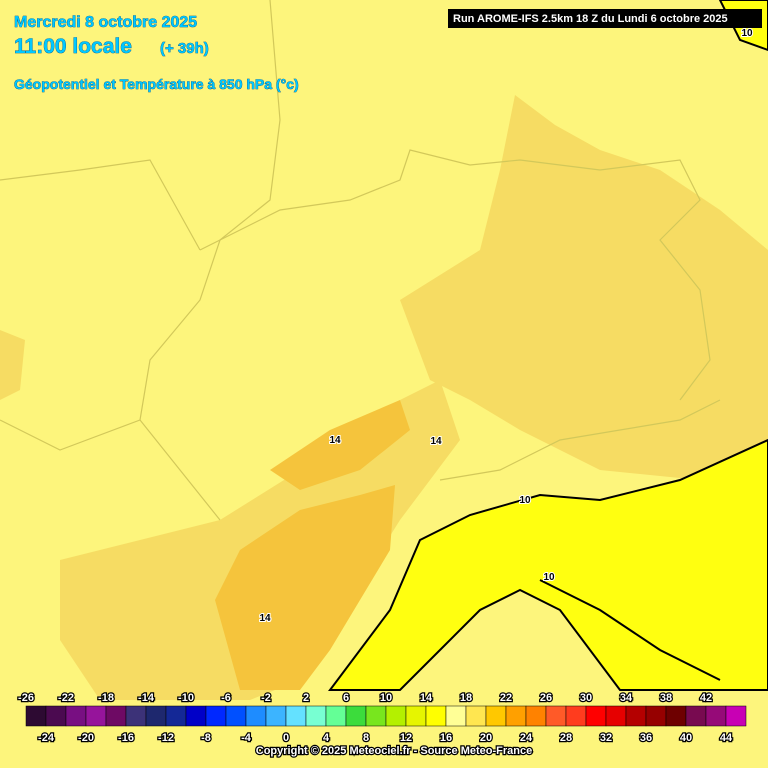 This screenshot has width=768, height=773. What do you see at coordinates (186, 698) in the screenshot?
I see `scale-label: -10` at bounding box center [186, 698].